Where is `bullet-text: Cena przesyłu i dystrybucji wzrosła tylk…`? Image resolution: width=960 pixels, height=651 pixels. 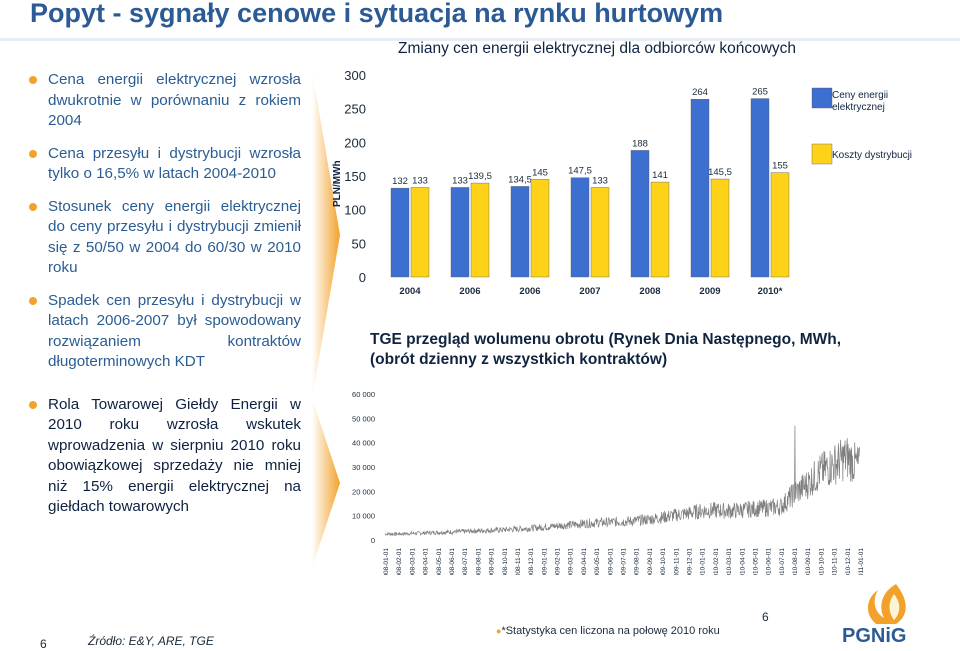 bullet-text: Cena przesyłu i dystrybucji wzrosła tylk… is located at coordinates (174, 163).